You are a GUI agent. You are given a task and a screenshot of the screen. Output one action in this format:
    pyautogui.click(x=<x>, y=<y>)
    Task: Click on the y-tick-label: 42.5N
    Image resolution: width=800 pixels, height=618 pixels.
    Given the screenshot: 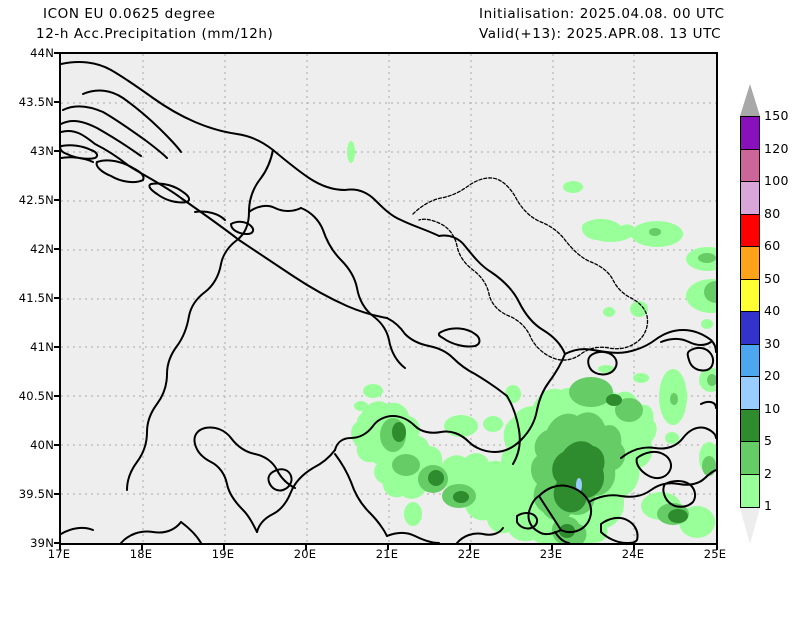 What is the action you would take?
    pyautogui.click(x=36, y=200)
    